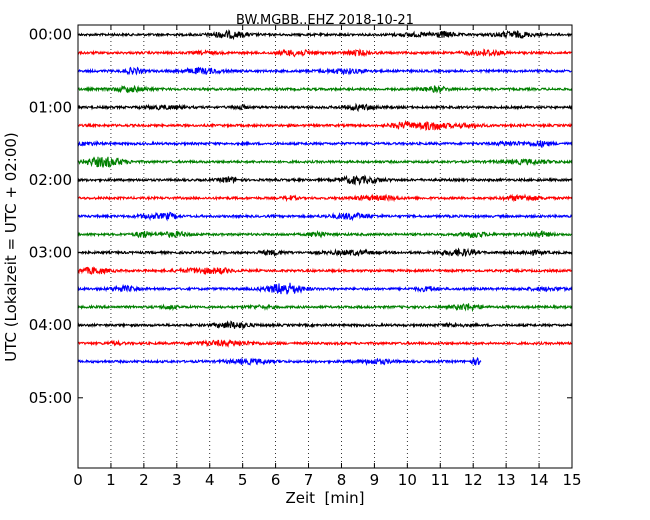 The width and height of the screenshot is (650, 520). I want to click on x-tick-label: 14, so click(539, 480).